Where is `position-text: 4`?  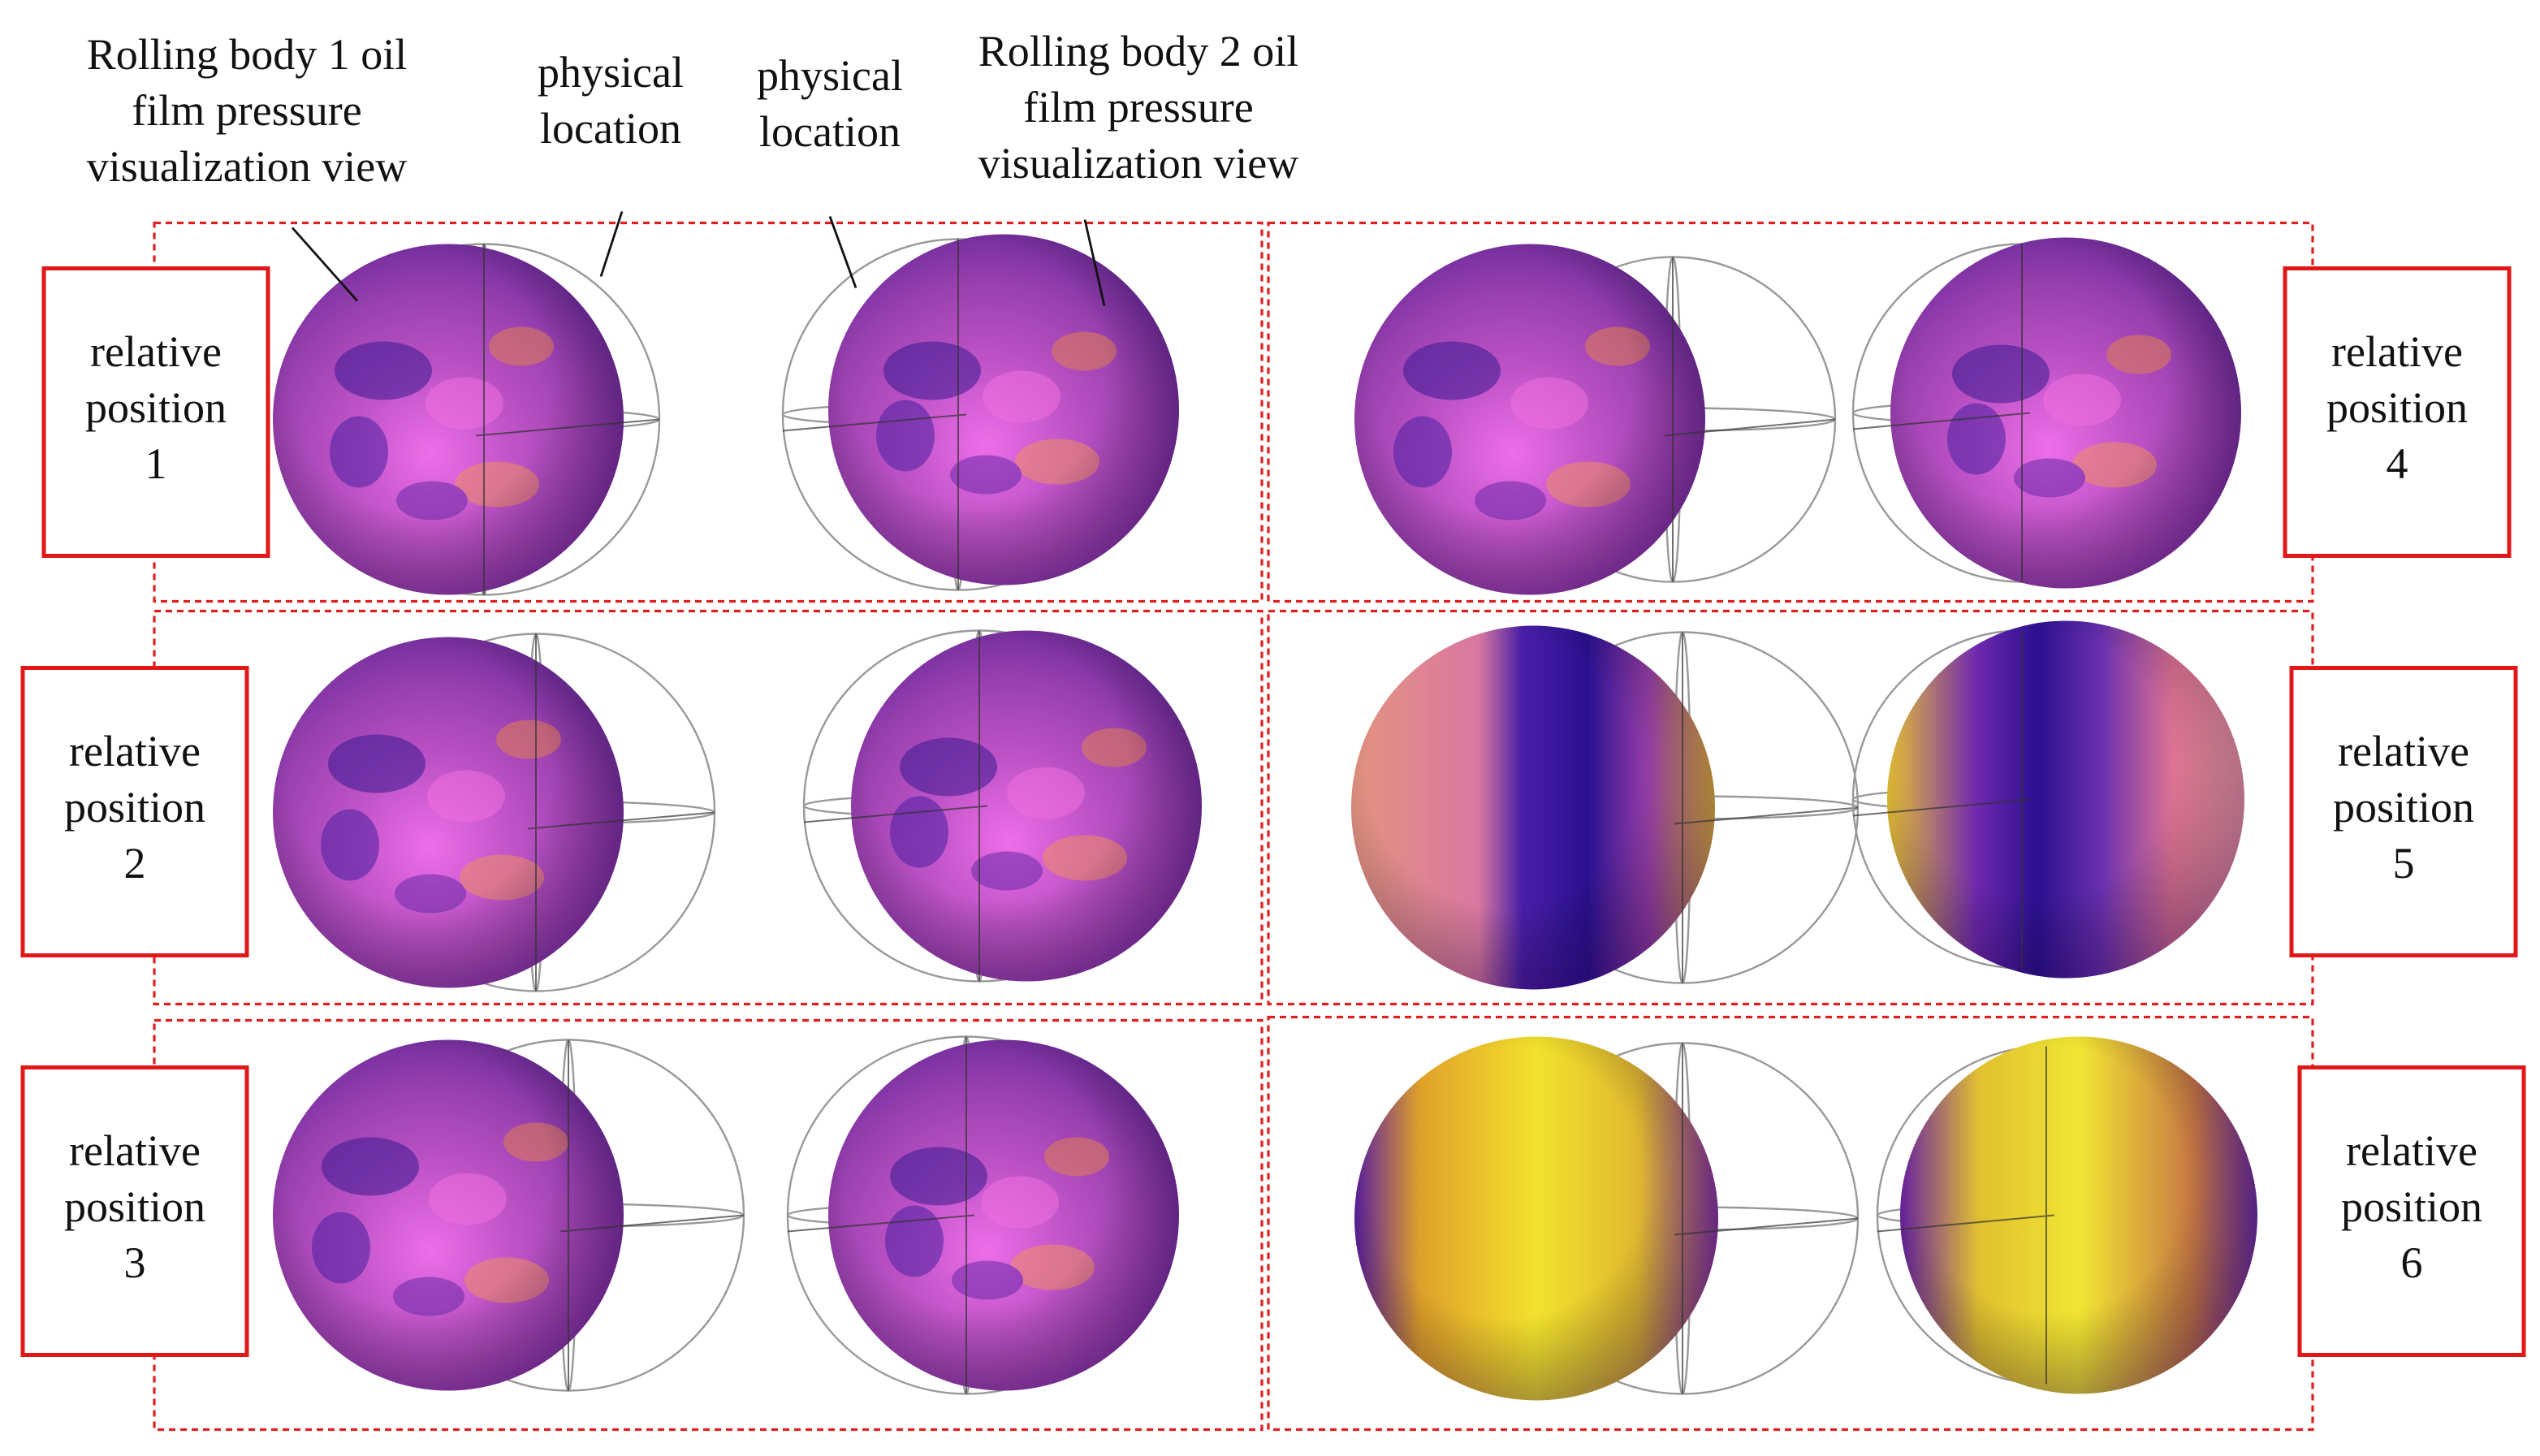 position-text: 4 is located at coordinates (2397, 463).